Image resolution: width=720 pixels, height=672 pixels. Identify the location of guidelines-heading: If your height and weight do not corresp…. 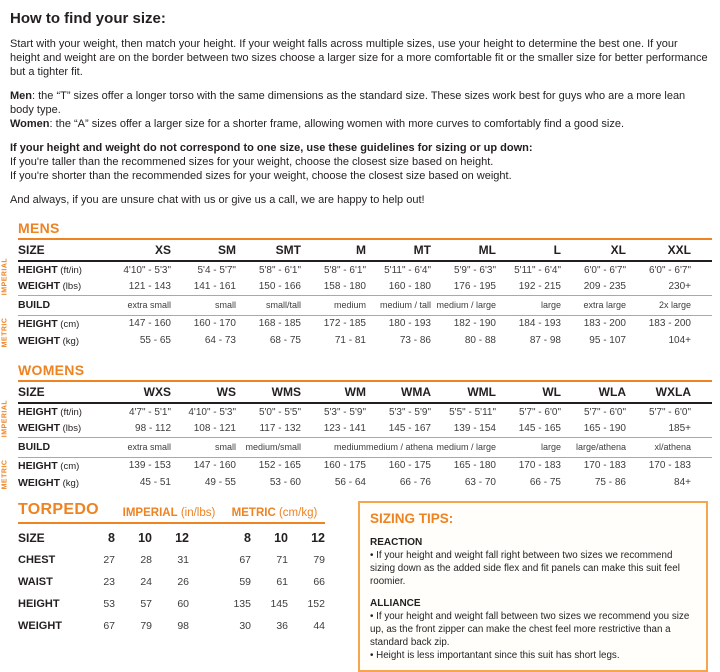
(271, 148).